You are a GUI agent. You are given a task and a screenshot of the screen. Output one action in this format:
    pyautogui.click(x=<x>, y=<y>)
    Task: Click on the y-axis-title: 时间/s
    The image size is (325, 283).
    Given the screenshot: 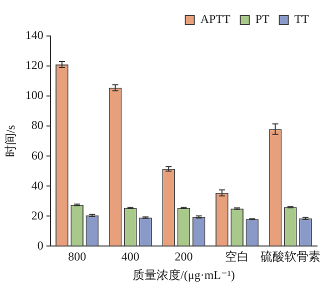 What is the action you would take?
    pyautogui.click(x=10, y=141)
    